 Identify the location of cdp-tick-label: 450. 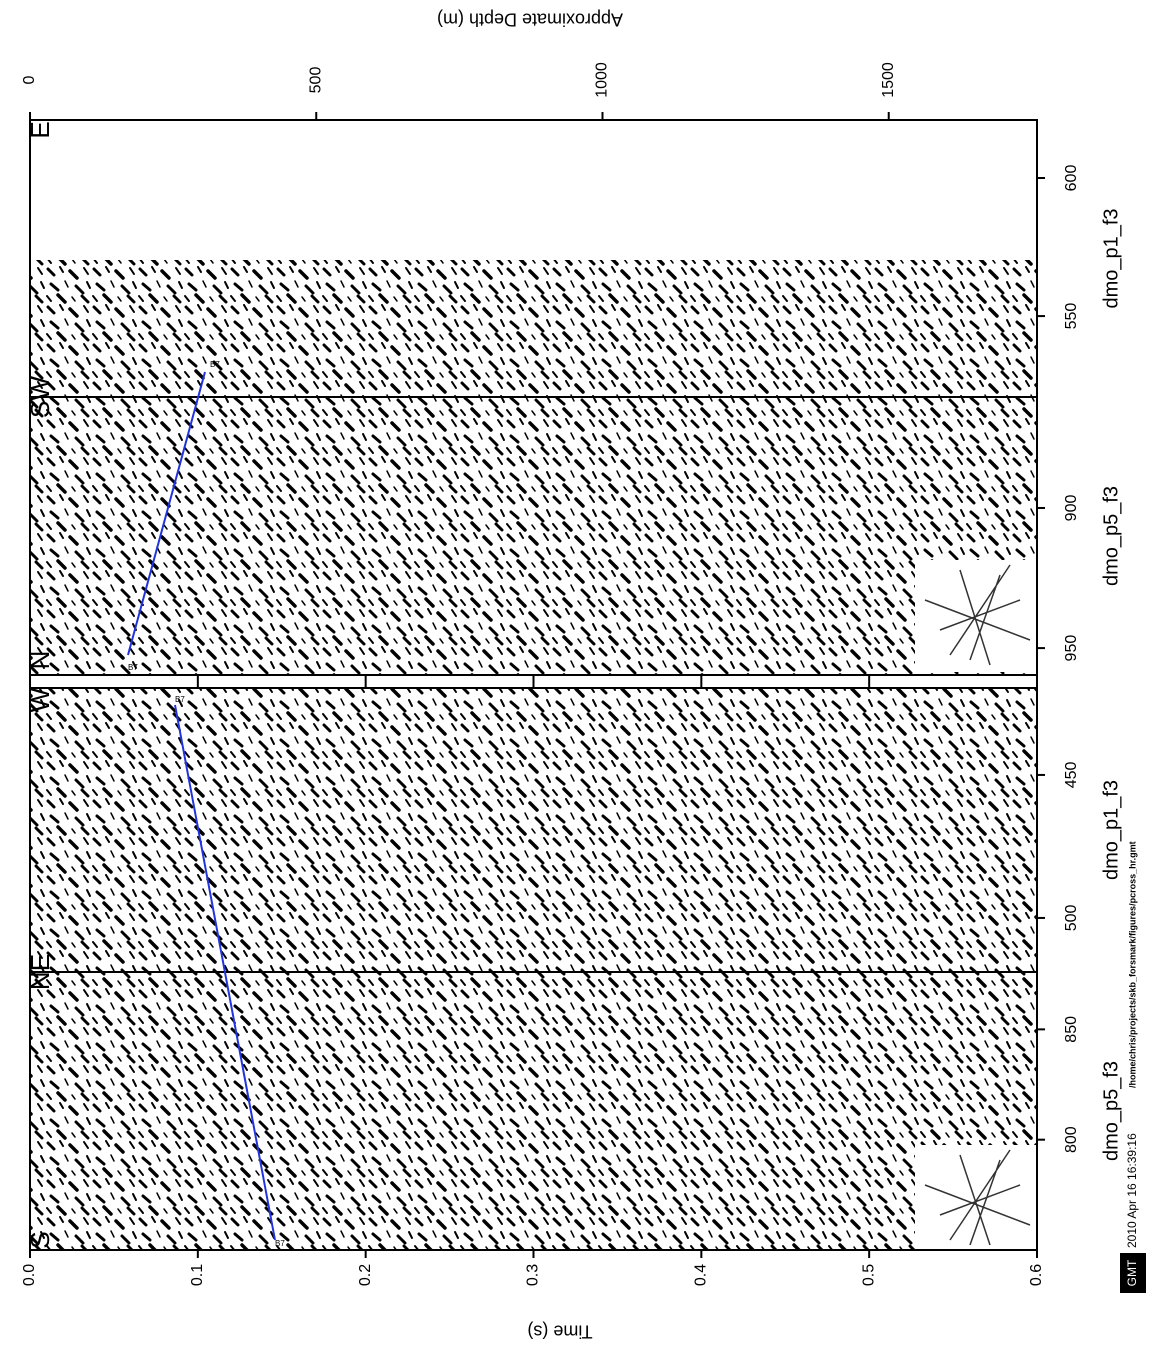
(1071, 774).